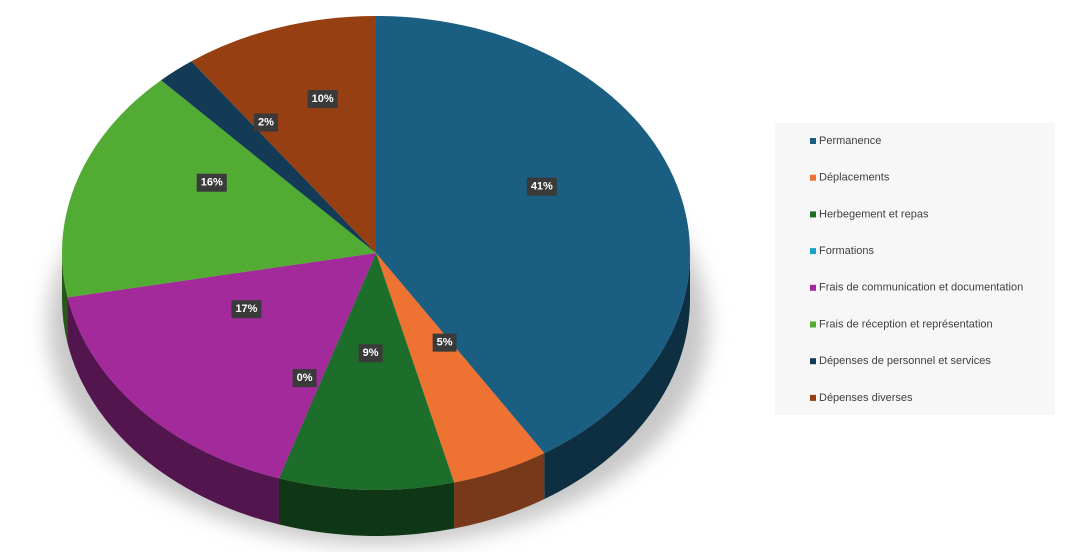 The image size is (1076, 552). I want to click on legend-label: Dépenses de personnel et services, so click(905, 361).